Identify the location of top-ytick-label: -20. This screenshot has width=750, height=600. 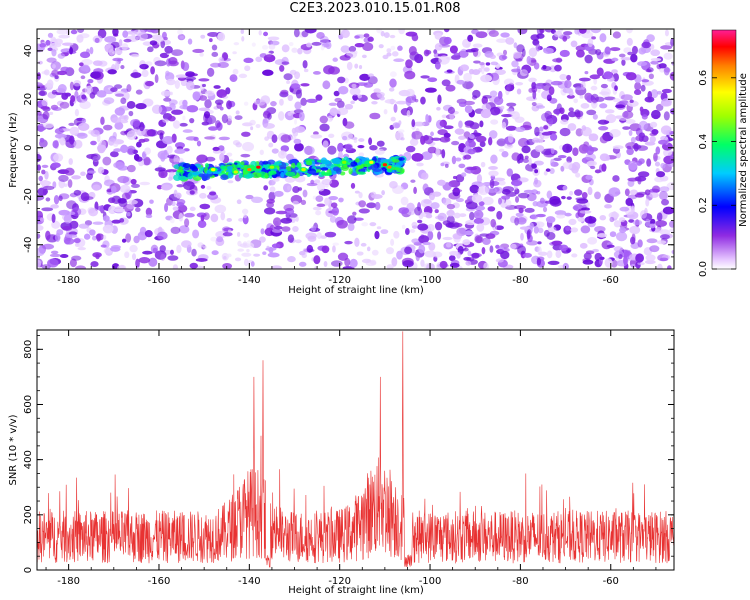
(28, 196).